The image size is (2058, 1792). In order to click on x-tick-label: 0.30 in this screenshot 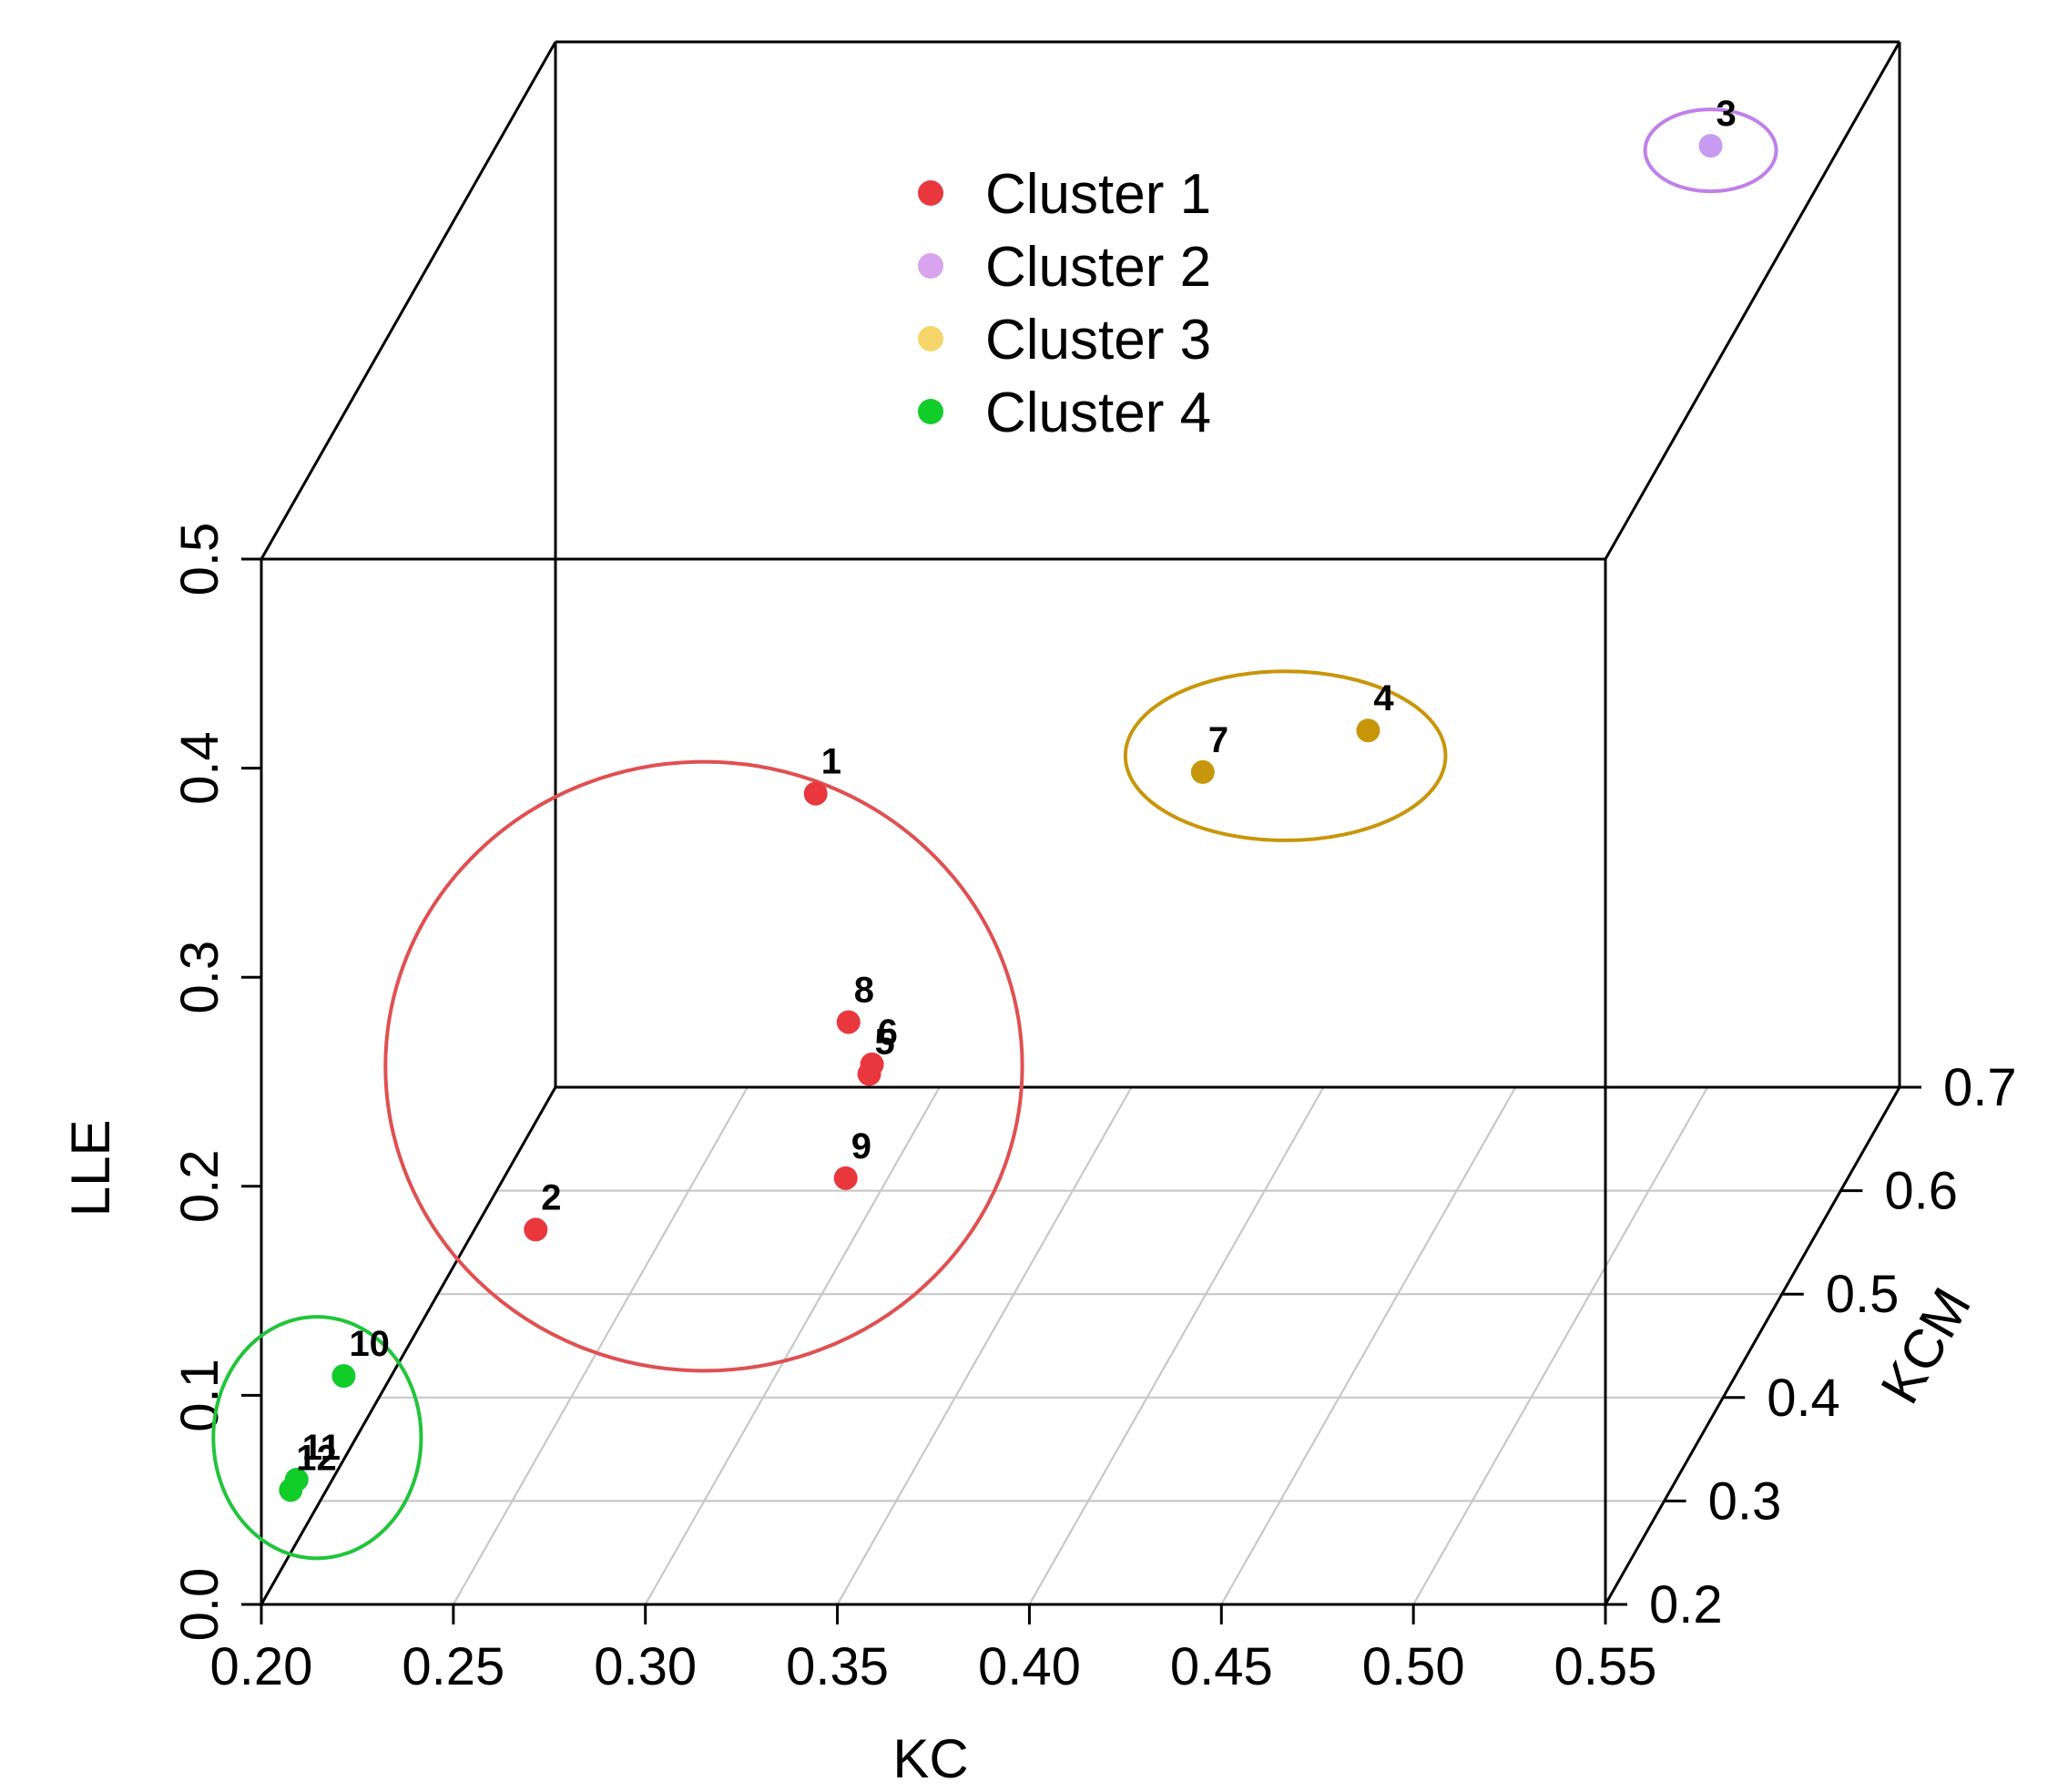, I will do `click(645, 1666)`.